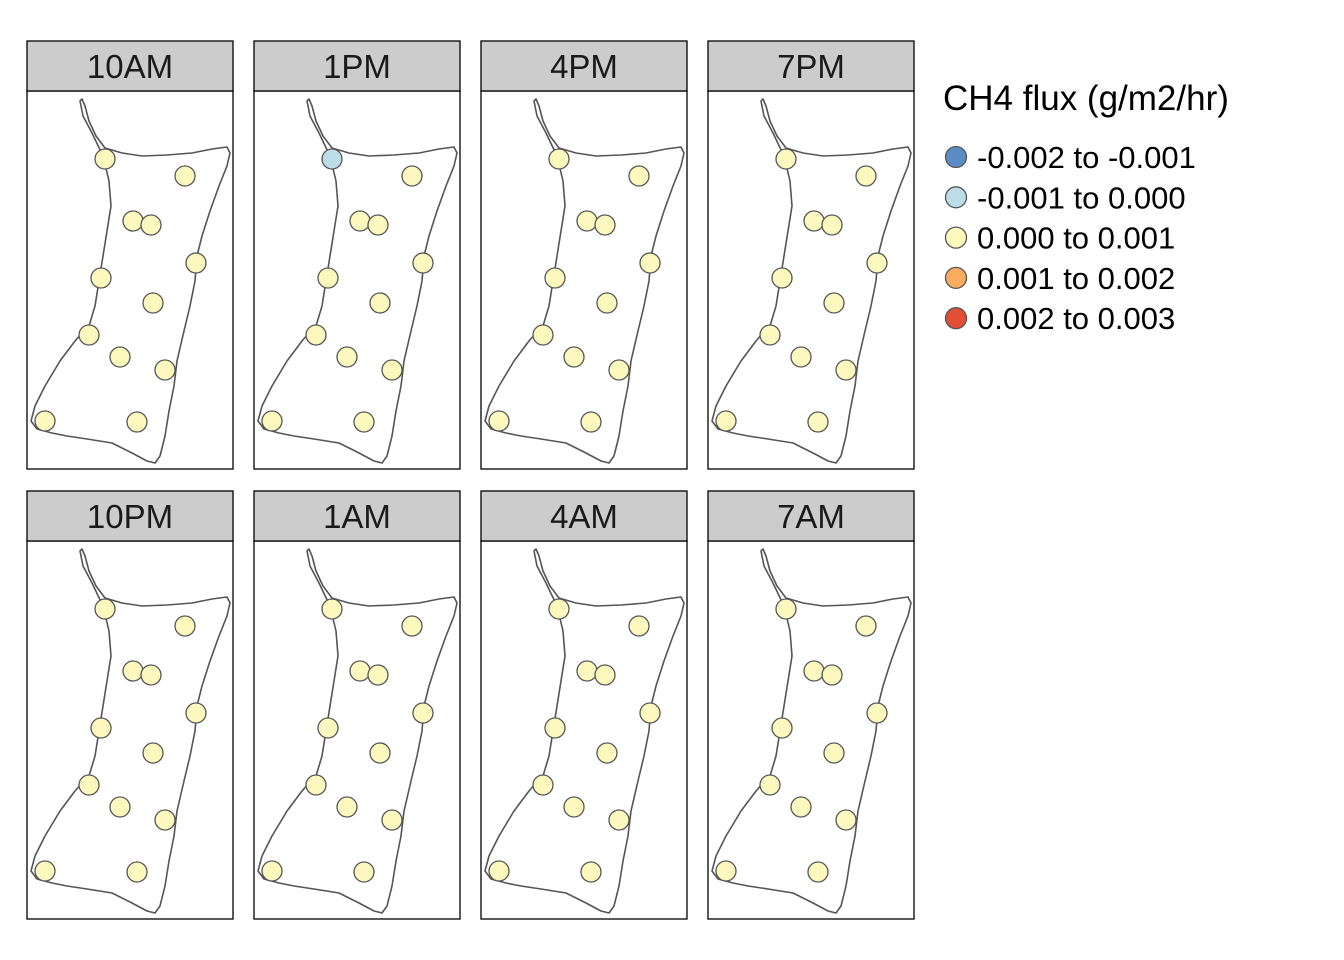 Image resolution: width=1344 pixels, height=960 pixels. Describe the element at coordinates (1076, 318) in the screenshot. I see `legend-label: 0.002 to 0.003` at that location.